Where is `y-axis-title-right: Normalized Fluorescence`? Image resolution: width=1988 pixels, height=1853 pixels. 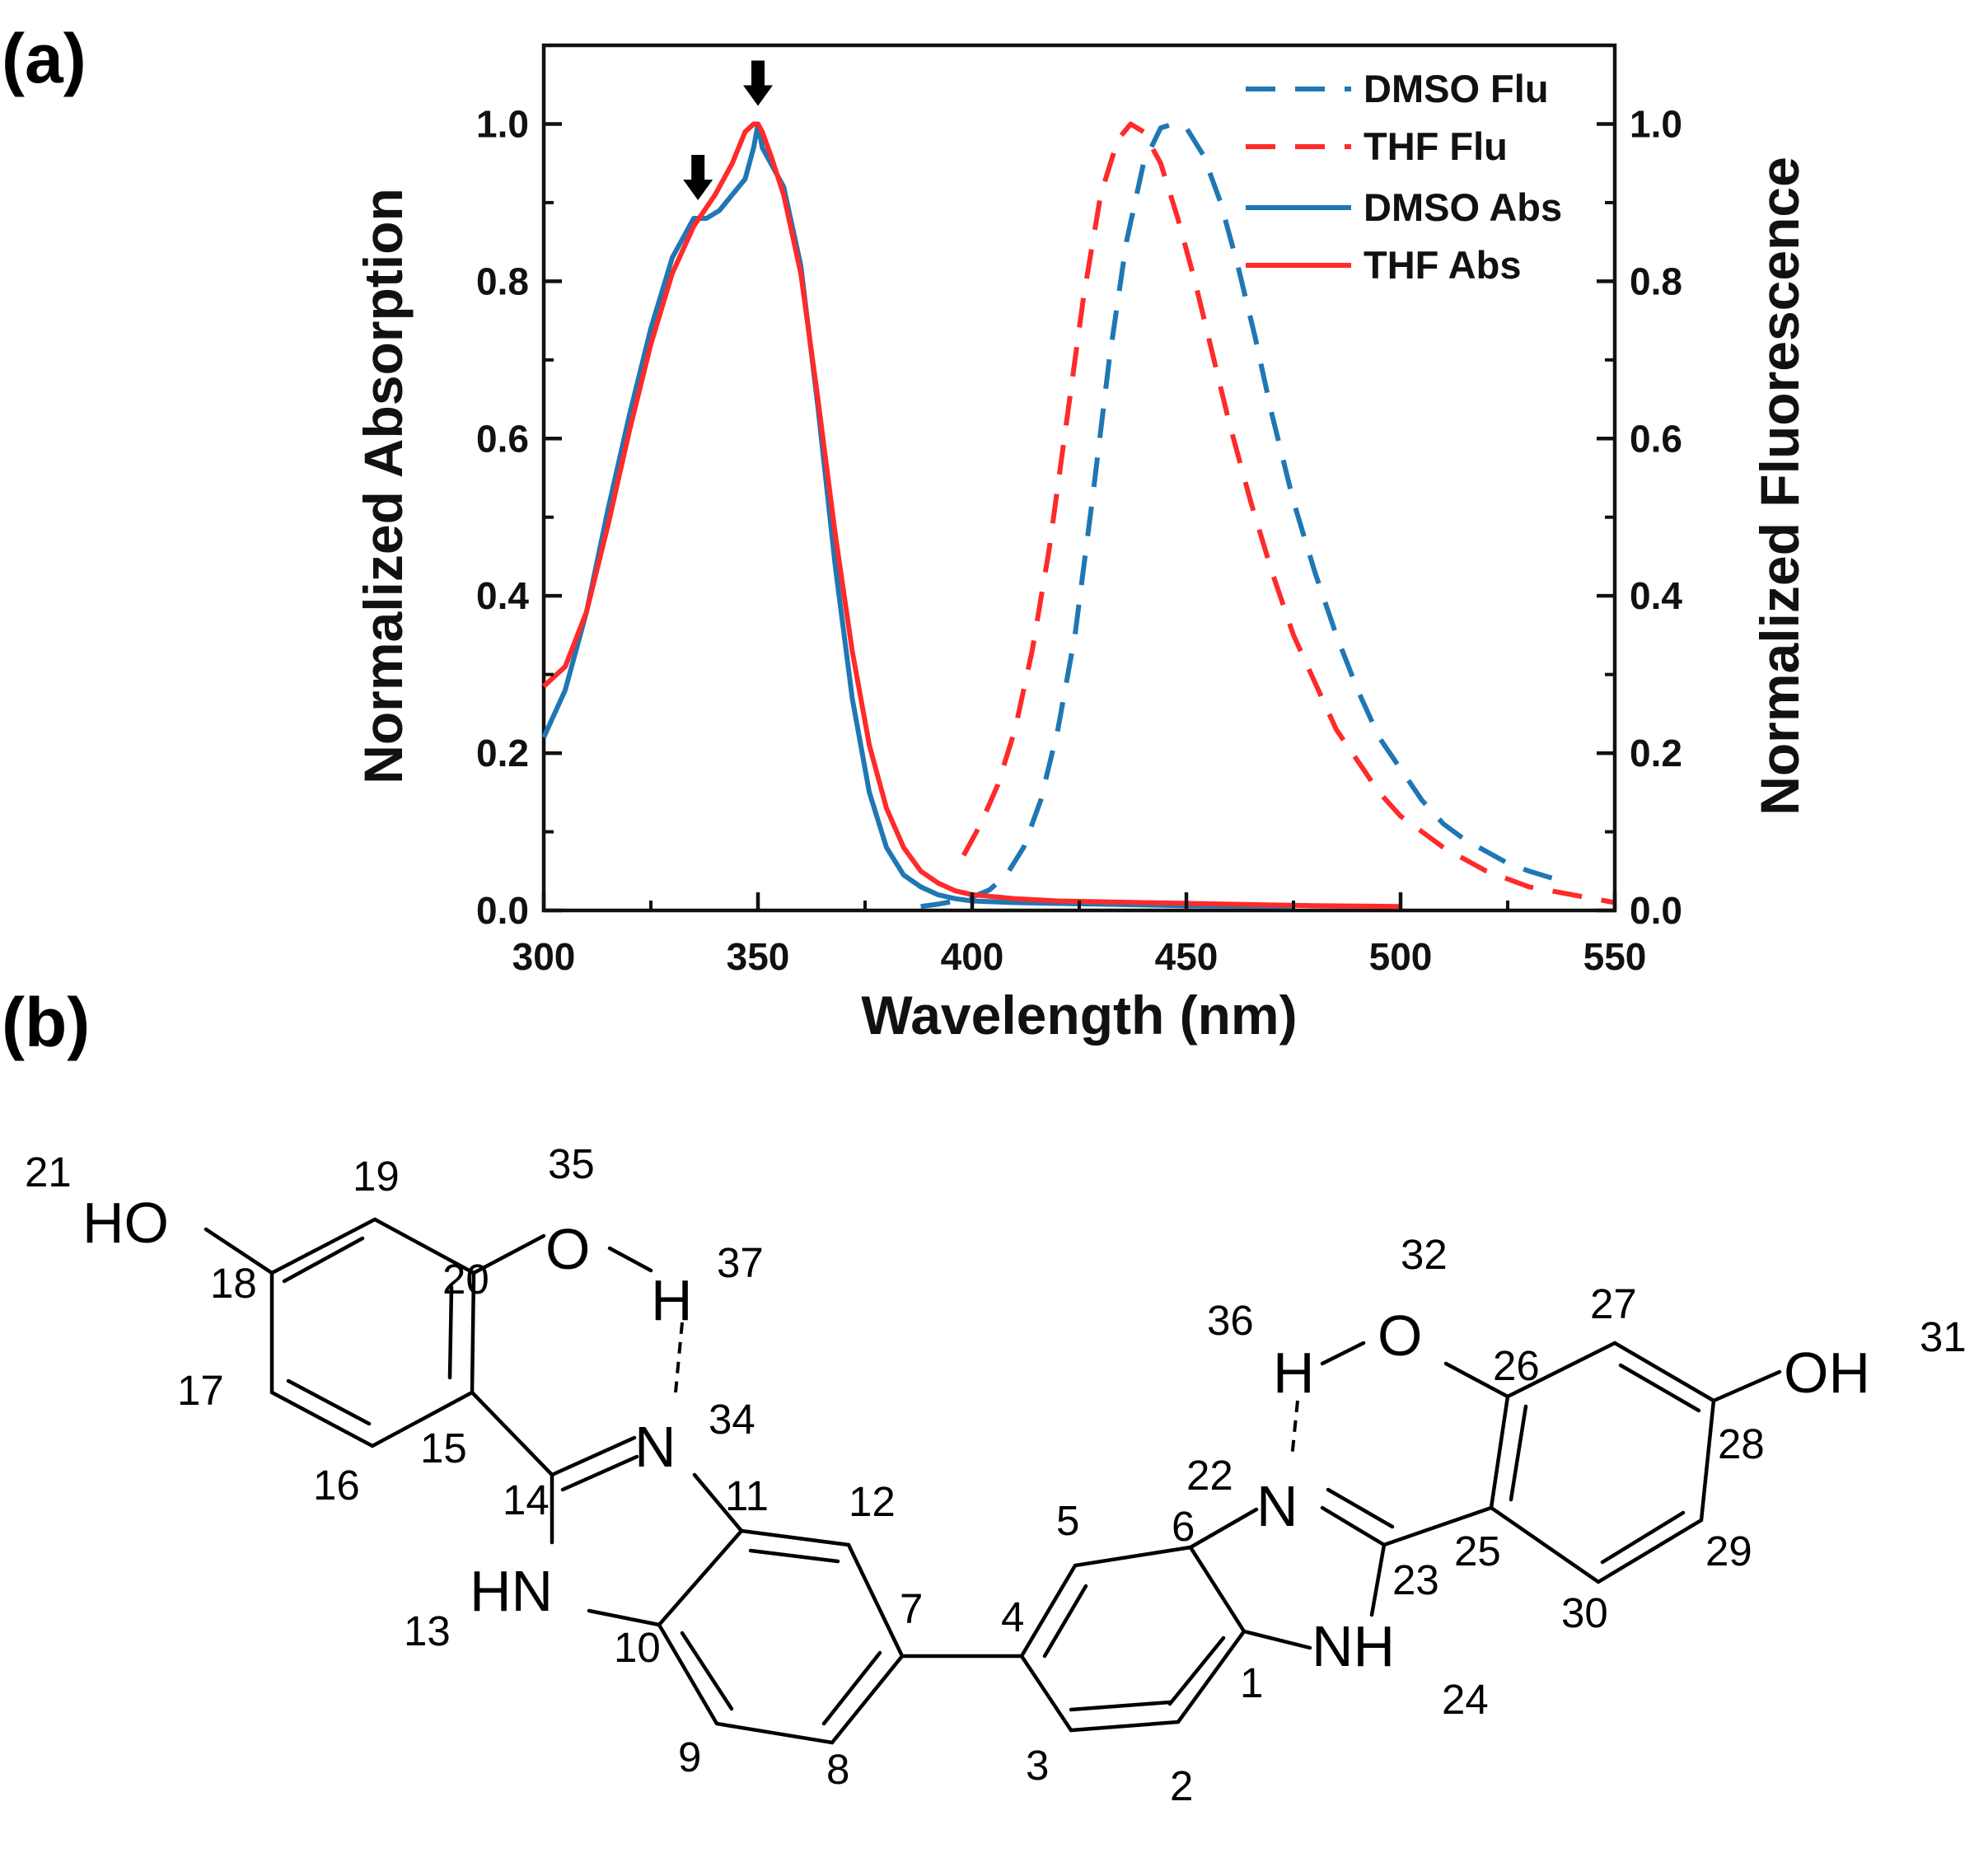
y-axis-title-right: Normalized Fluorescence is located at coordinates (1780, 486).